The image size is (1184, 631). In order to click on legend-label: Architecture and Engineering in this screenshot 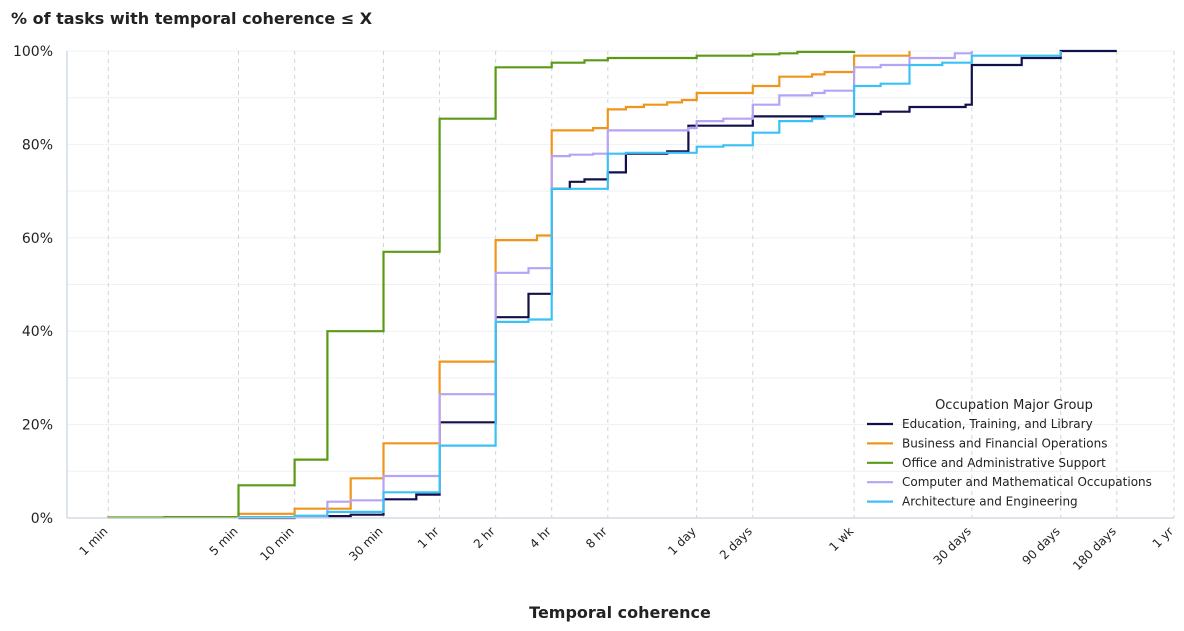, I will do `click(990, 502)`.